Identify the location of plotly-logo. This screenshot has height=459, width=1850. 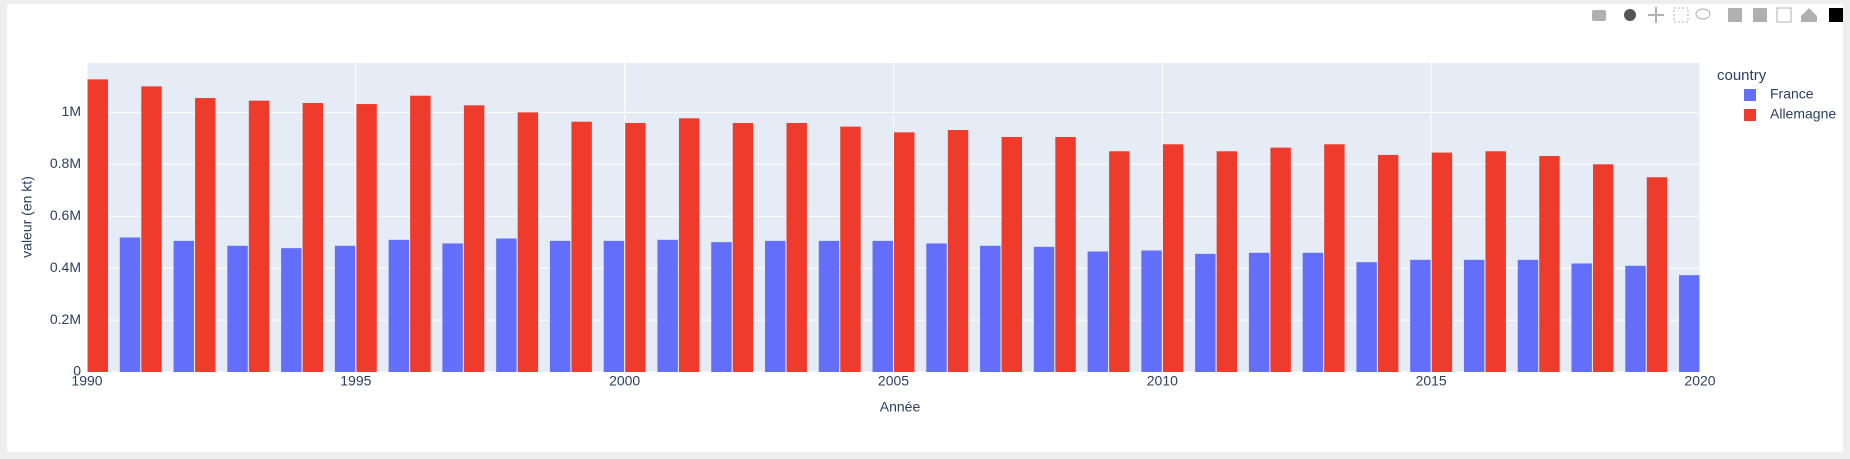
(1836, 15).